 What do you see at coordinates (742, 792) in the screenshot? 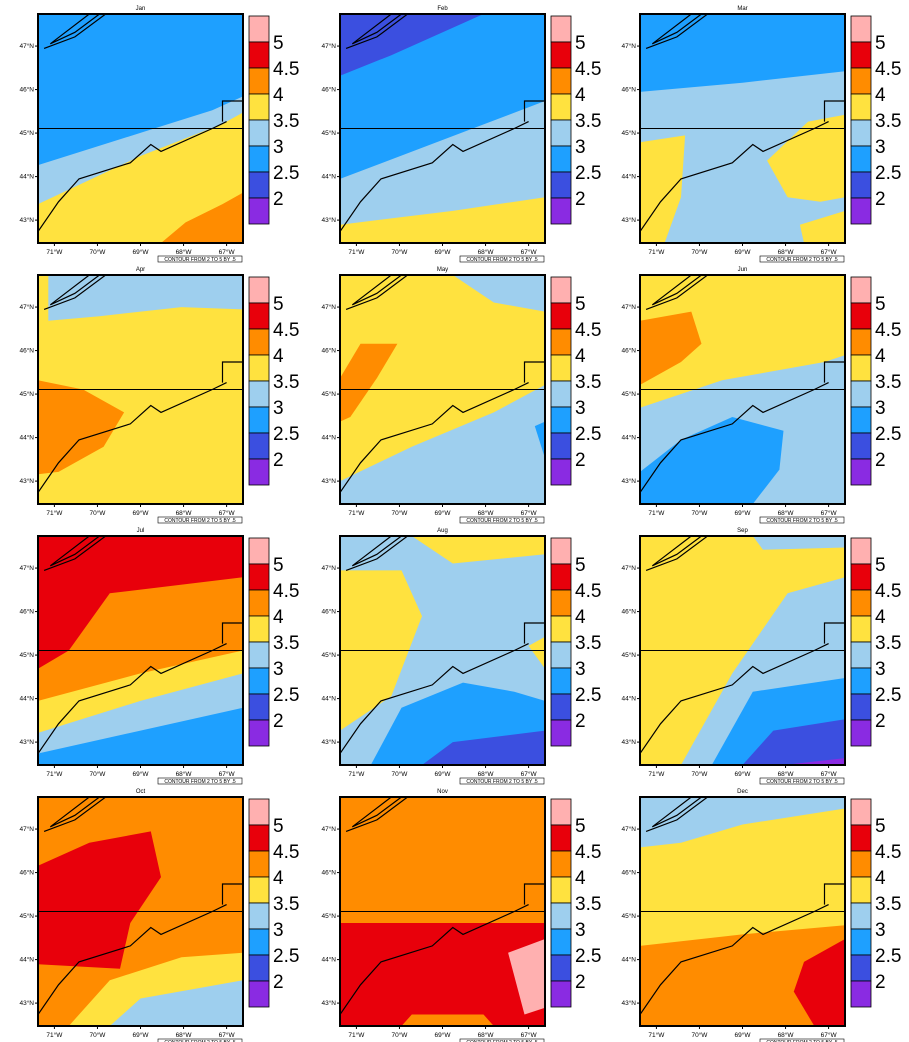
I see `panel-title: Dec` at bounding box center [742, 792].